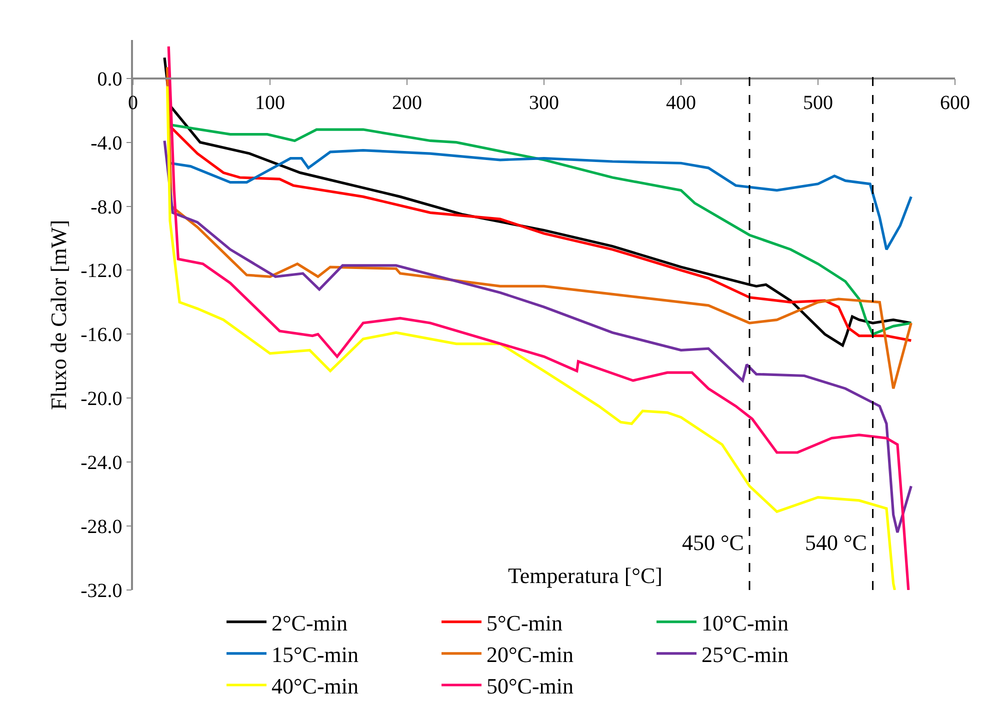 This screenshot has height=718, width=990. Describe the element at coordinates (101, 399) in the screenshot. I see `y-tick-label: -20.0` at that location.